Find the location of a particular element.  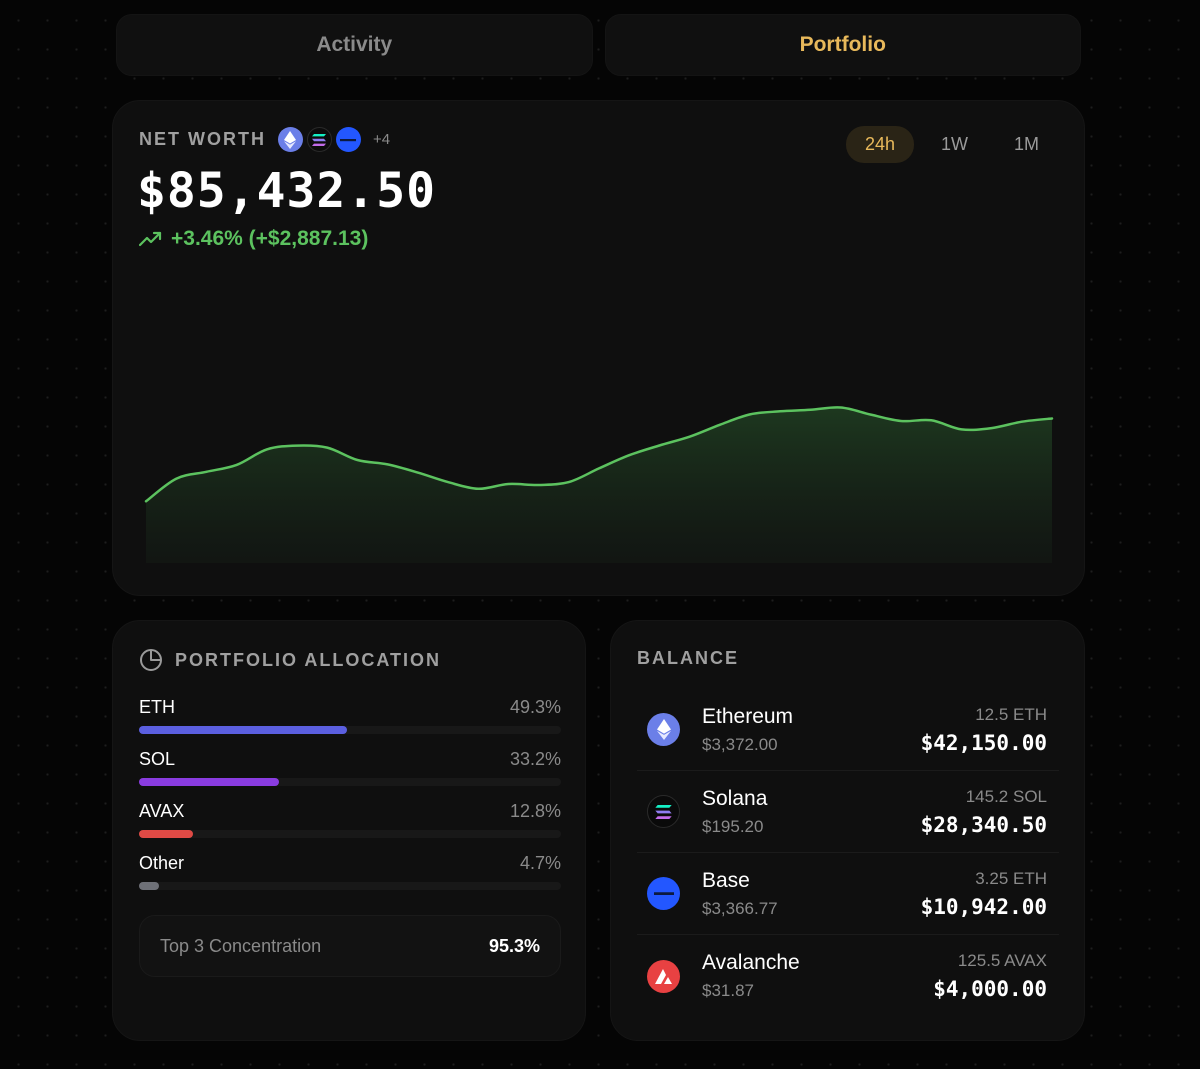

balance-amounts: 3.25 ETH $10,942.00 is located at coordinates (984, 894).